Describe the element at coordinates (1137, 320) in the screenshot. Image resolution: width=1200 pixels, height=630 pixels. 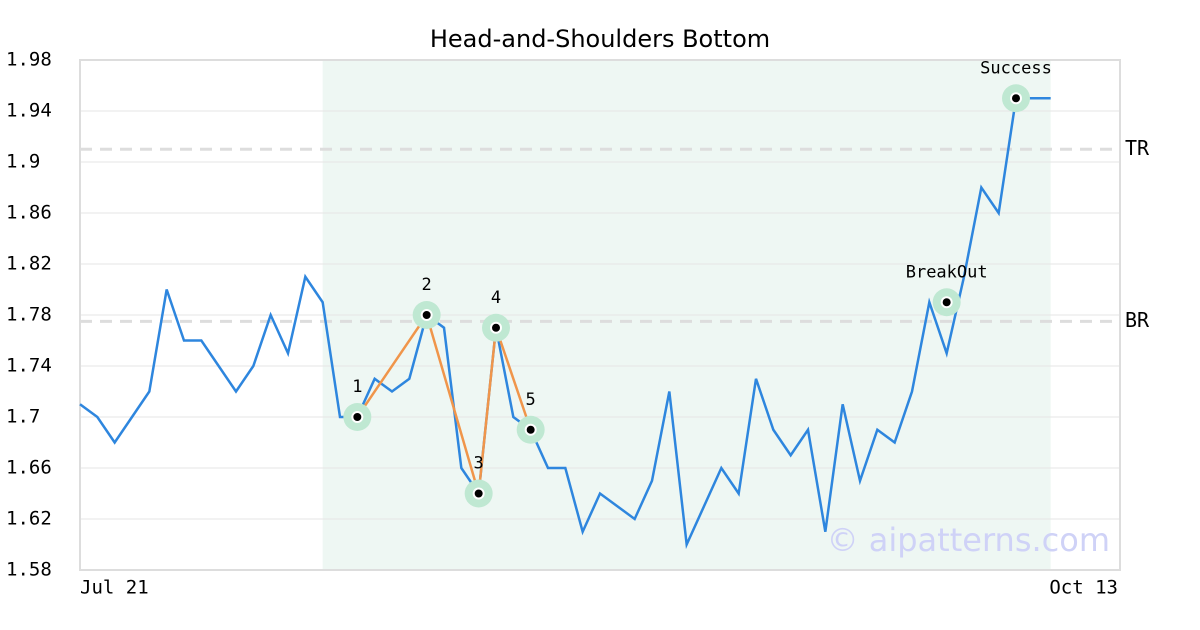
I see `level-label: BR` at that location.